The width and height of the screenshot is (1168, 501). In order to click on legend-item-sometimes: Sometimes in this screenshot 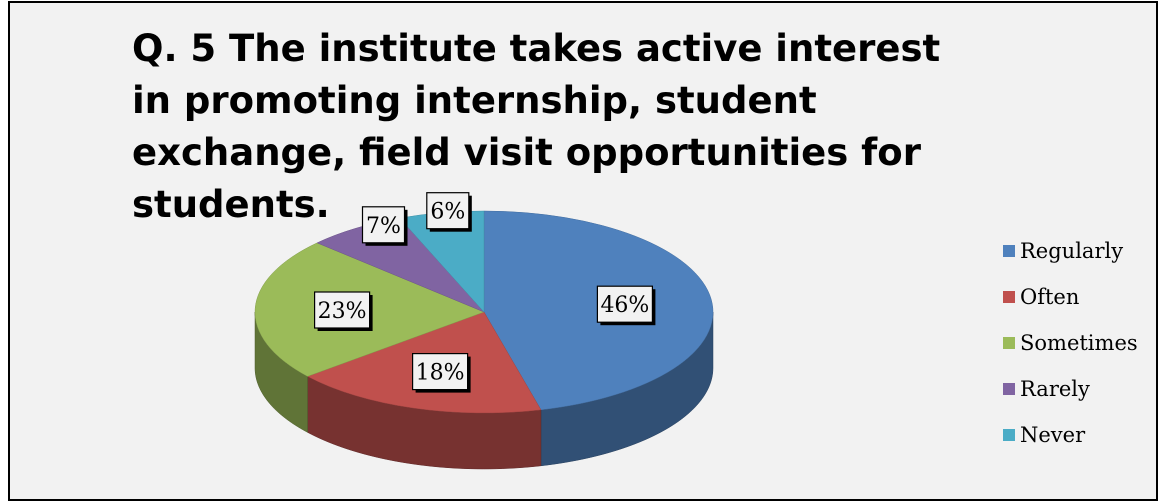, I will do `click(1070, 343)`.